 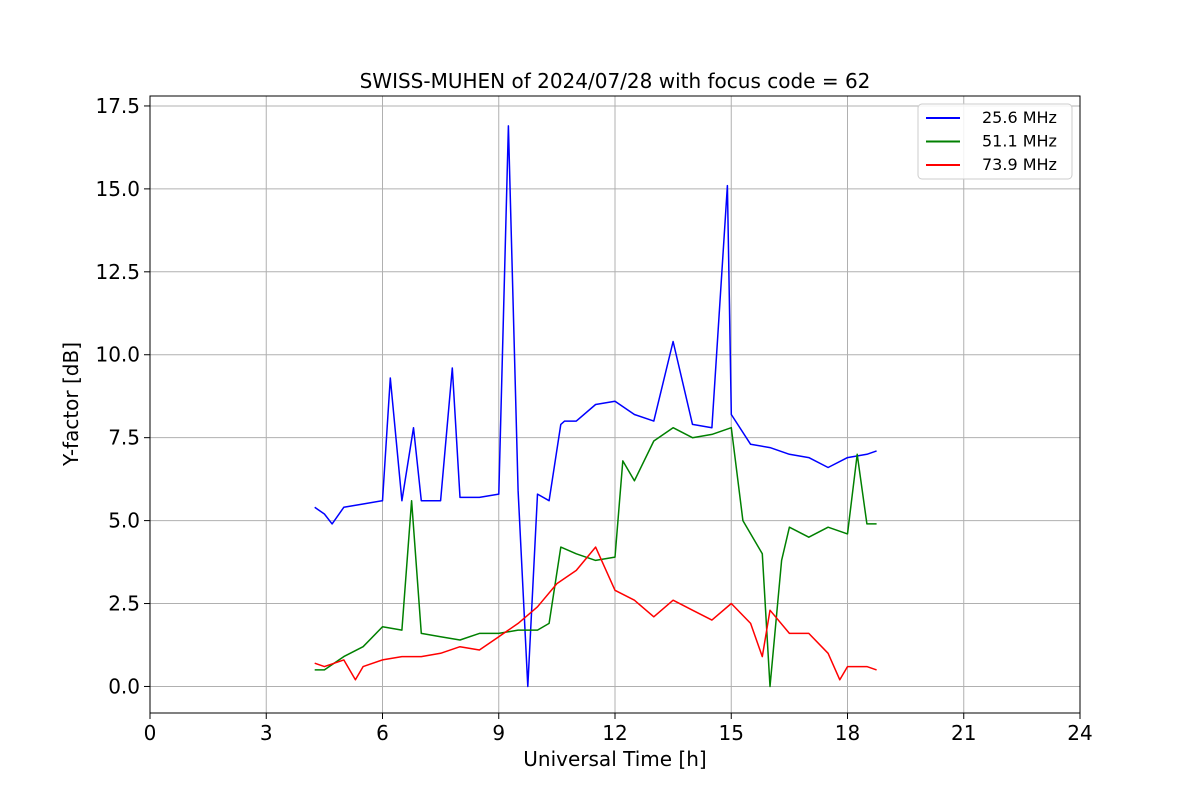 What do you see at coordinates (1019, 117) in the screenshot?
I see `legend-label: 25.6 MHz` at bounding box center [1019, 117].